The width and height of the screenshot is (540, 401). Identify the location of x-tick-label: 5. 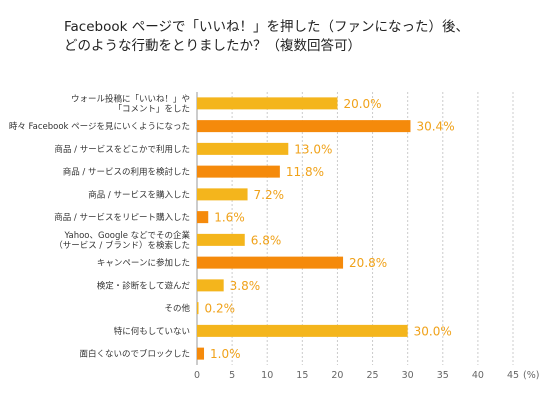
(232, 375).